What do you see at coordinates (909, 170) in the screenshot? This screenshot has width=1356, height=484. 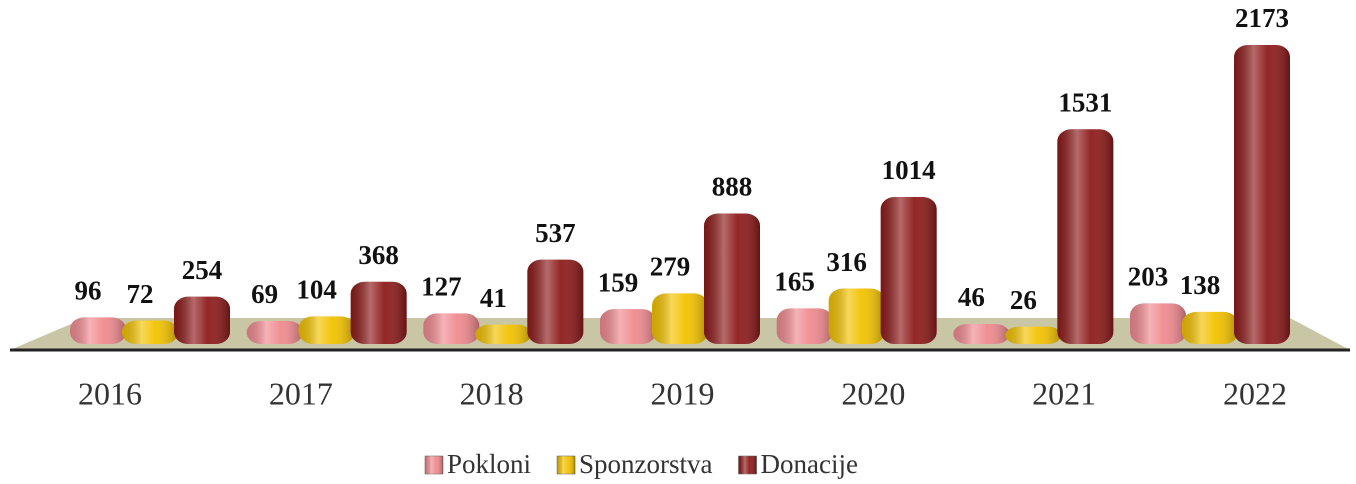 I see `data-label: 1014` at bounding box center [909, 170].